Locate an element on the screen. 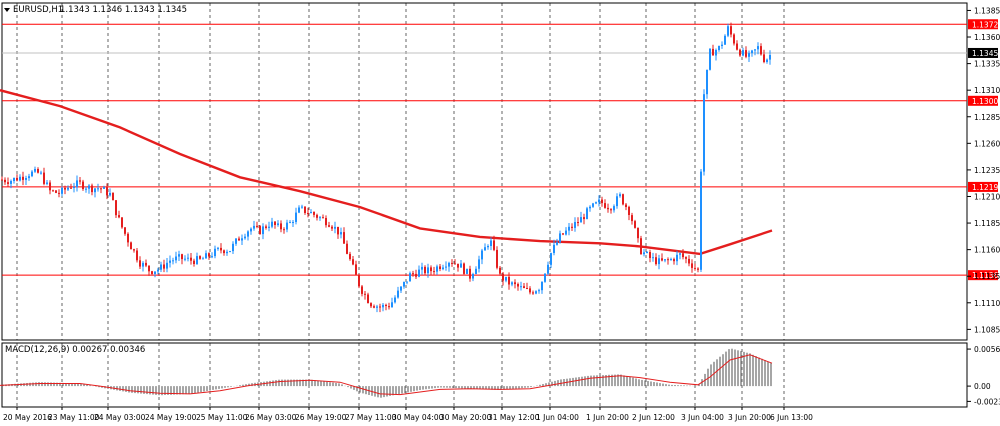  chart-header: EURUSD,H1 1.1343 1.1346 1.1343 1.1345 is located at coordinates (95, 10).